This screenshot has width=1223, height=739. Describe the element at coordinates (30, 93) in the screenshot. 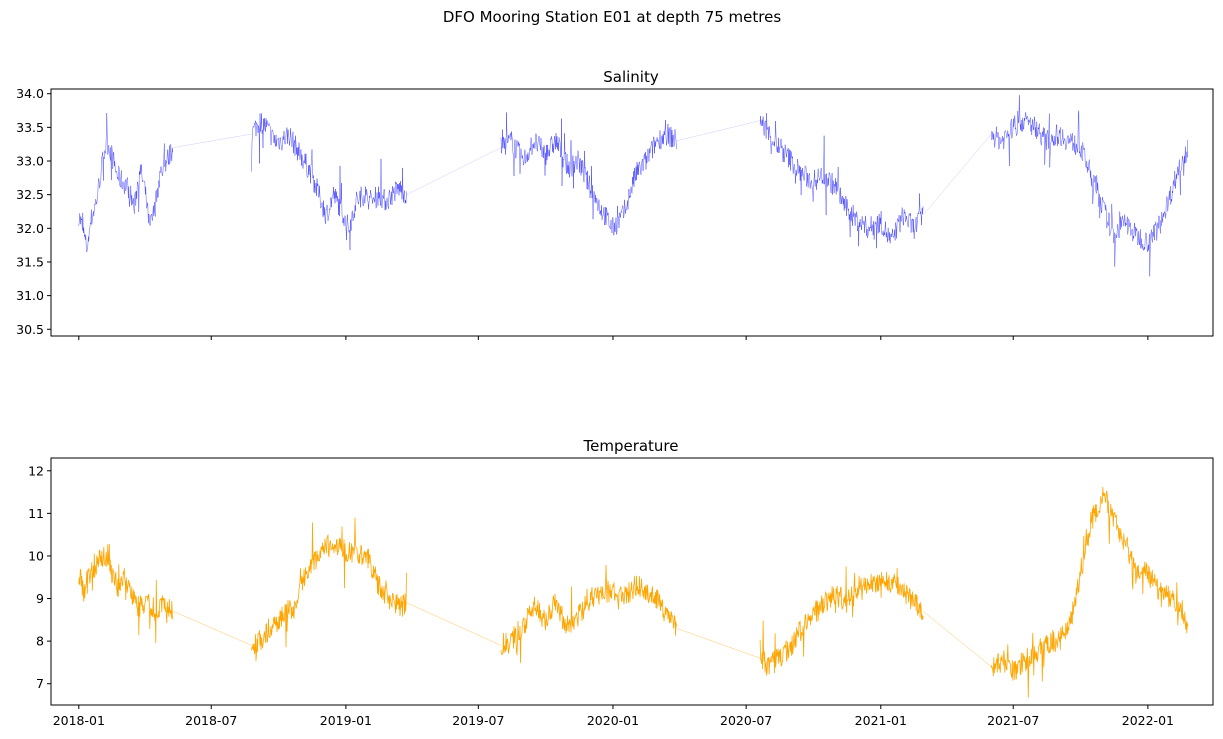

I see `salinity-y-tick-label: 34.0` at that location.